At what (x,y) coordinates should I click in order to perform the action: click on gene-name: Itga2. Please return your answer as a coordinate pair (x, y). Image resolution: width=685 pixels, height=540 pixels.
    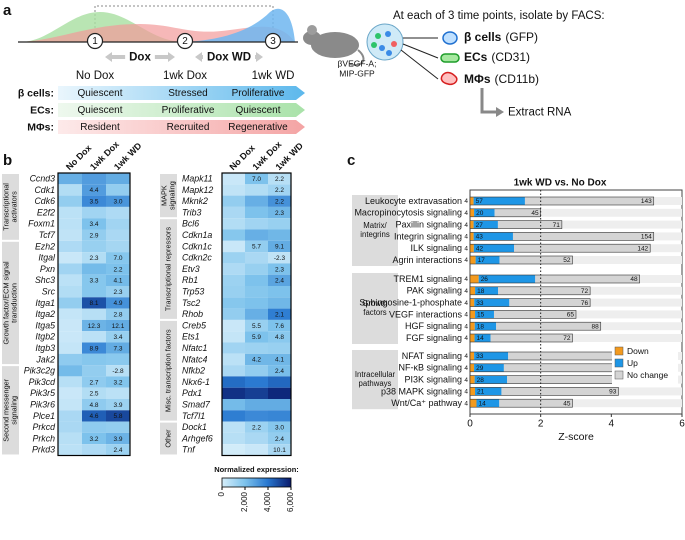
    Looking at the image, I should click on (45, 314).